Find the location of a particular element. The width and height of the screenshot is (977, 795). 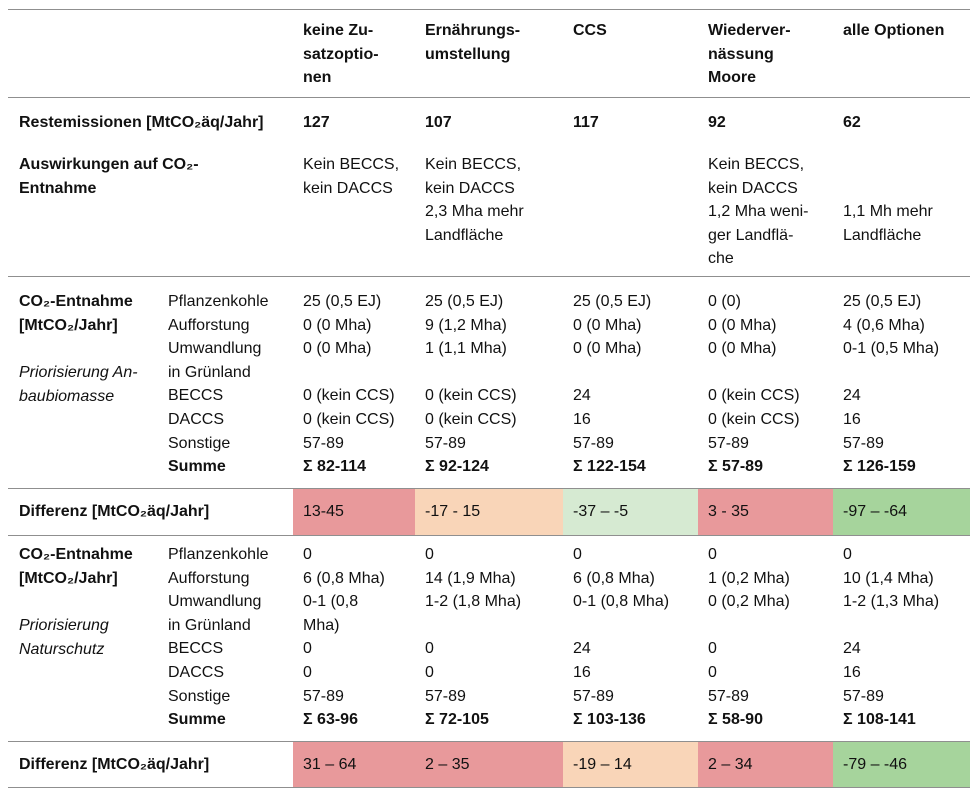

table-cell: 0 (0) is located at coordinates (724, 301).